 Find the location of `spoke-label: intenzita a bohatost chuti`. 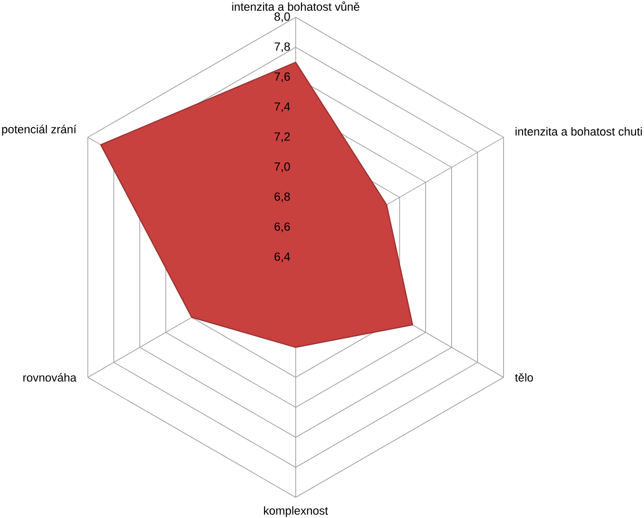

spoke-label: intenzita a bohatost chuti is located at coordinates (579, 131).